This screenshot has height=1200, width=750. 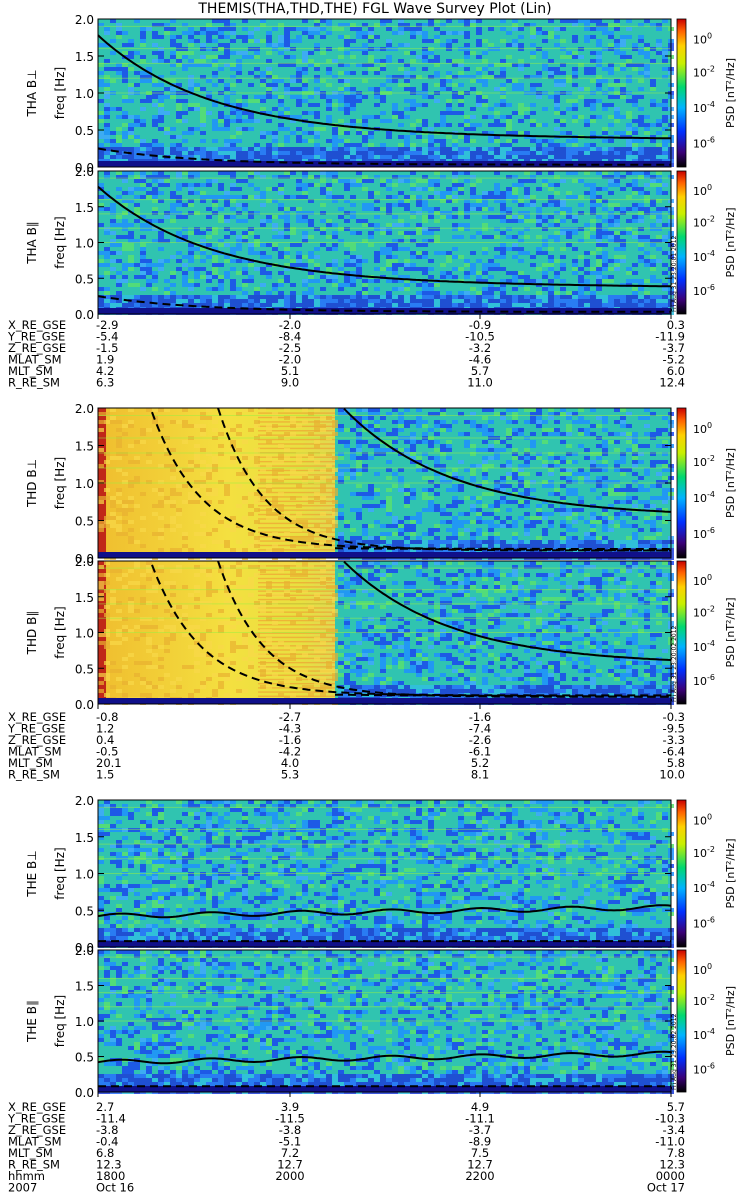 What do you see at coordinates (296, 435) in the screenshot?
I see `heatmap-stripe` at bounding box center [296, 435].